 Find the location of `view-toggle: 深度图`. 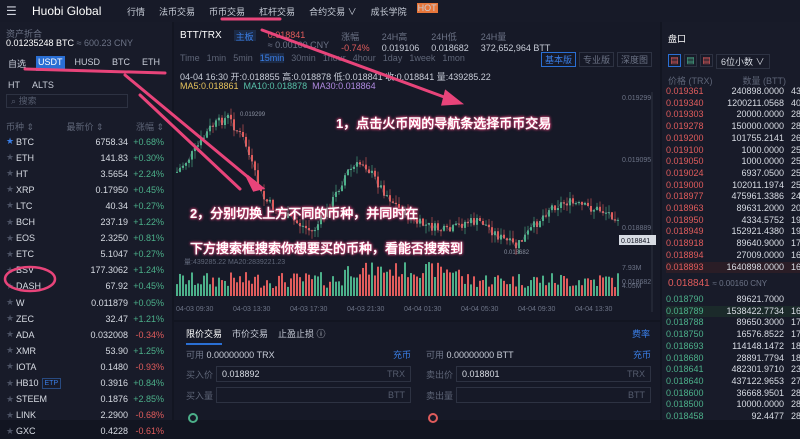

view-toggle: 深度图 is located at coordinates (634, 59).